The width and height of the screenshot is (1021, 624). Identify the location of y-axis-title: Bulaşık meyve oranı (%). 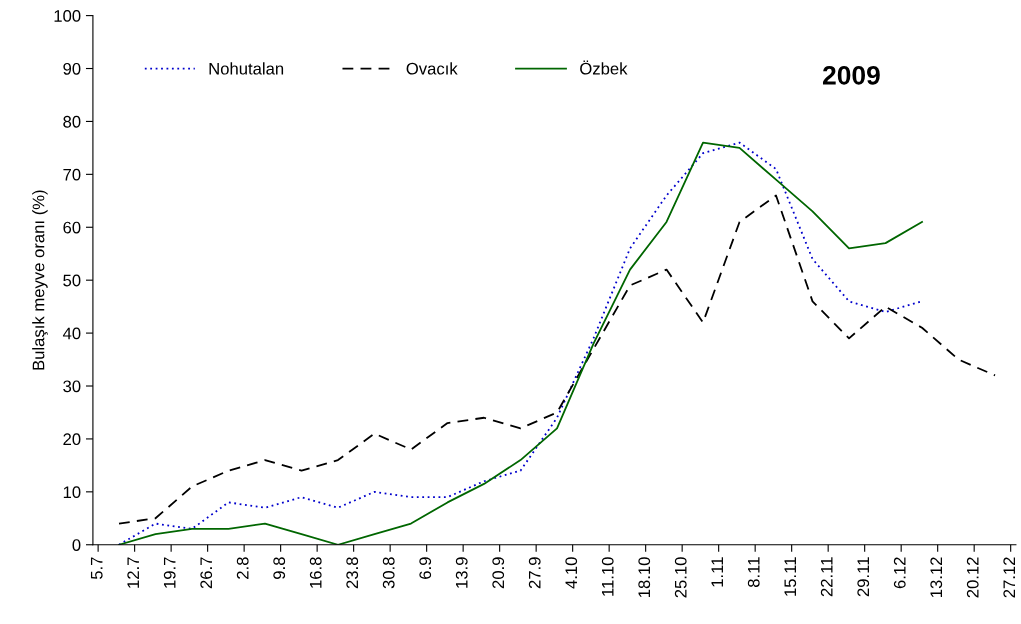
(40, 280).